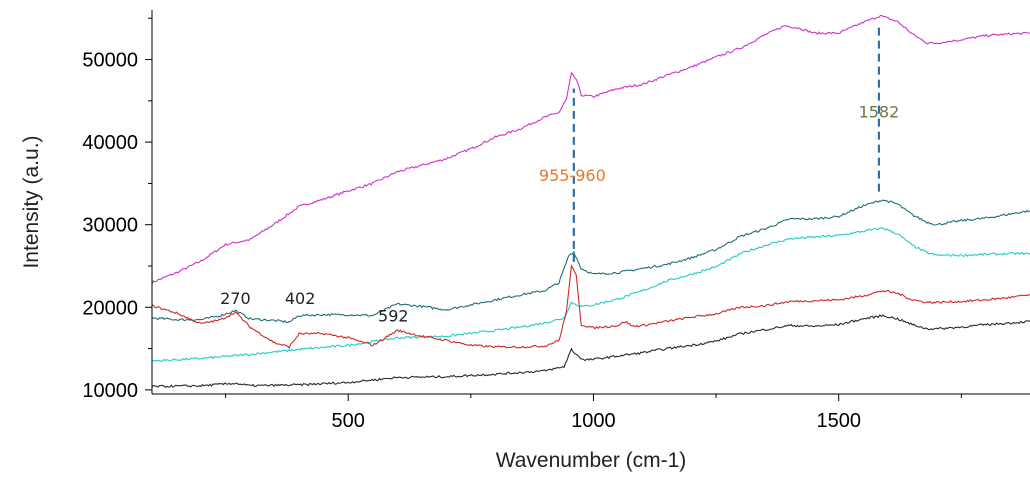 This screenshot has width=1030, height=479. What do you see at coordinates (110, 226) in the screenshot?
I see `y-tick-label: 30000` at bounding box center [110, 226].